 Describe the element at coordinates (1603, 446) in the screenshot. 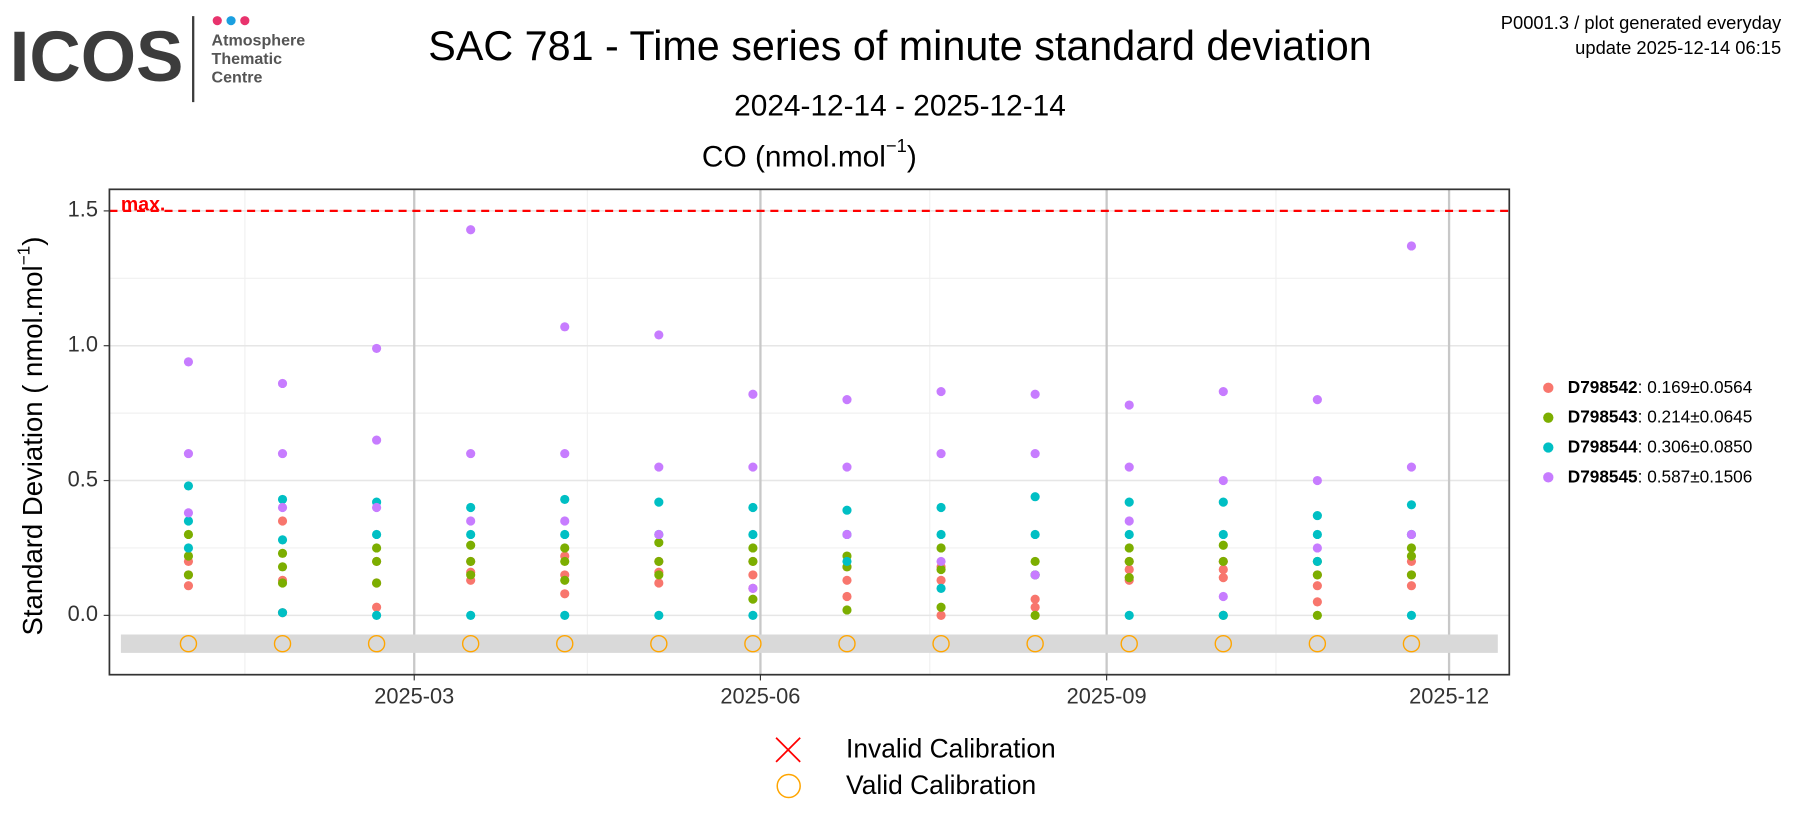

I see `legend-name: D798544` at that location.